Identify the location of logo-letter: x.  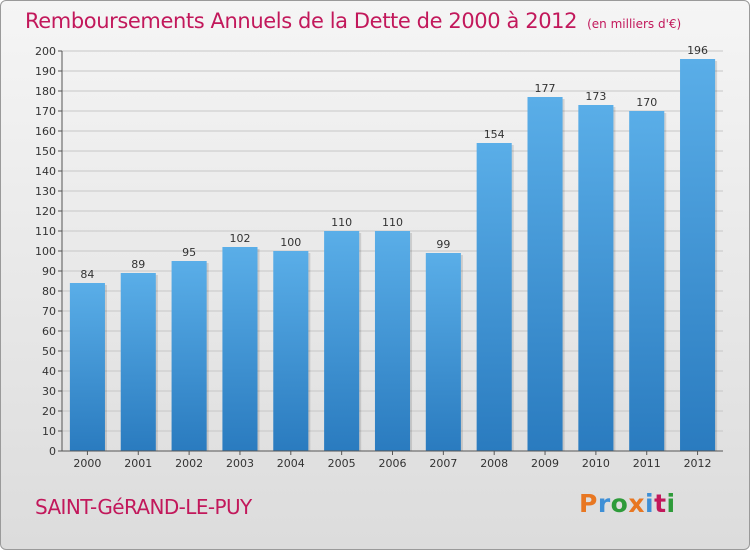
(636, 503).